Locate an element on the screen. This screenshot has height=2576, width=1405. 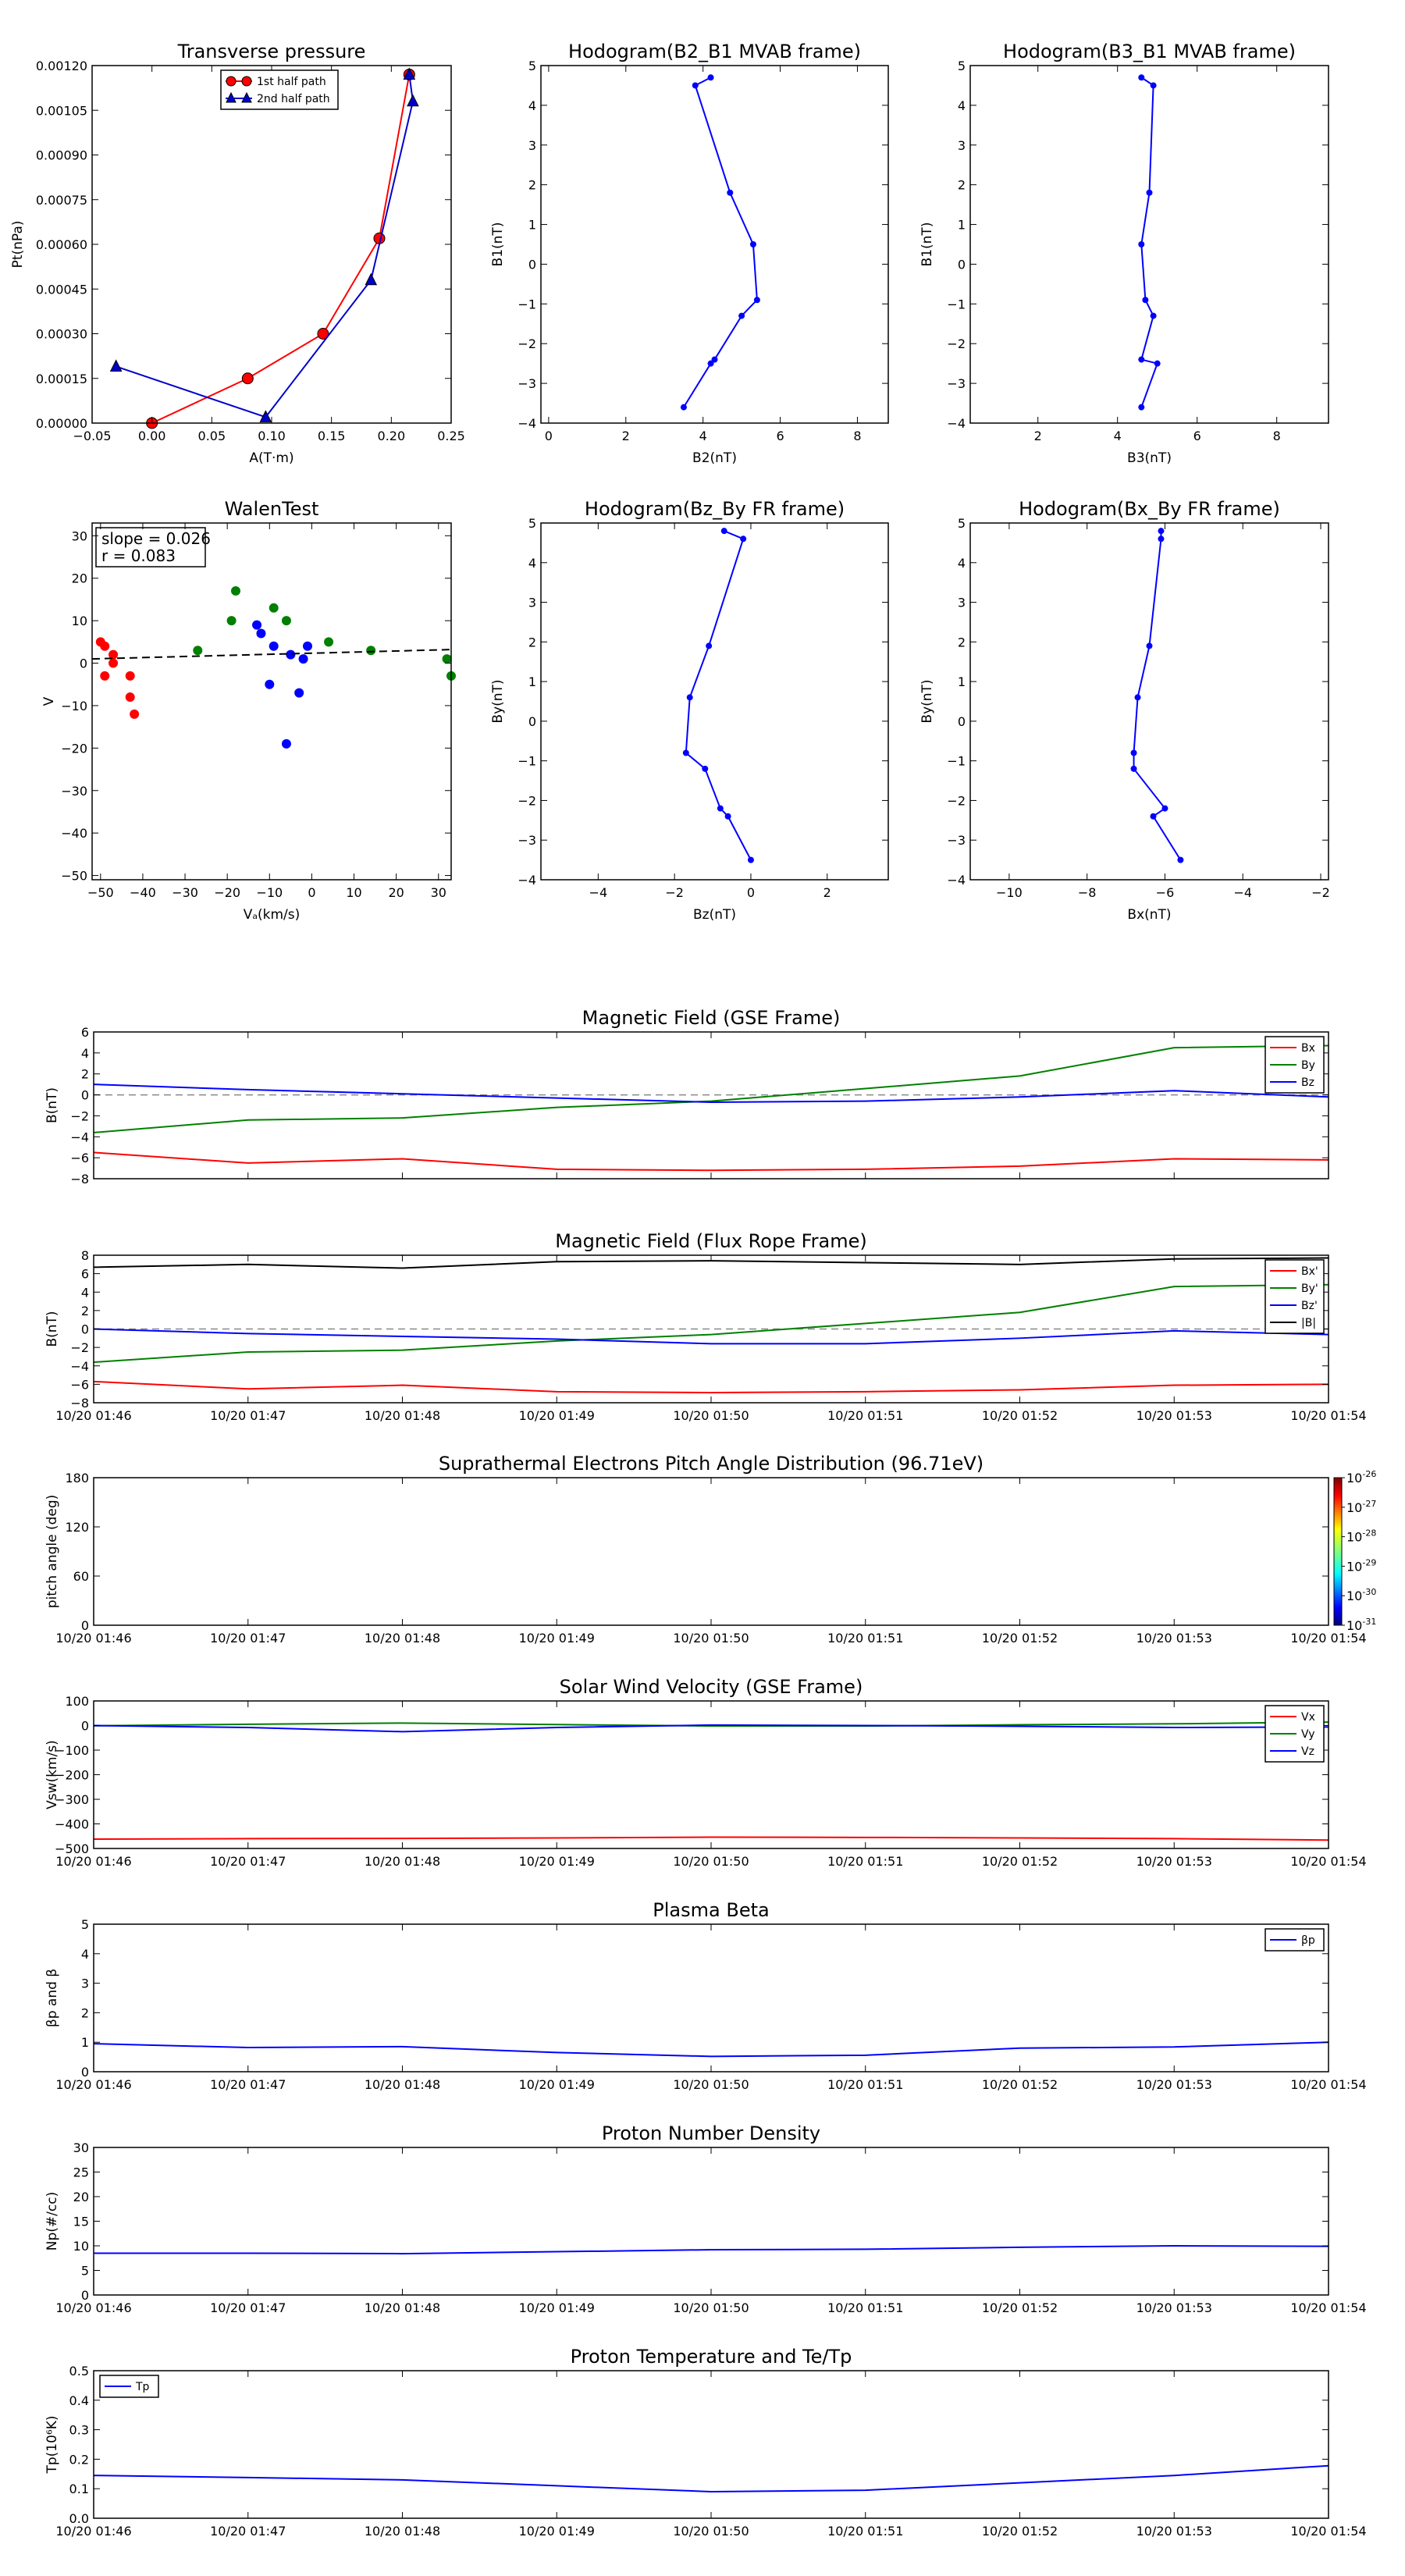
colorbar is located at coordinates (1338, 1551).